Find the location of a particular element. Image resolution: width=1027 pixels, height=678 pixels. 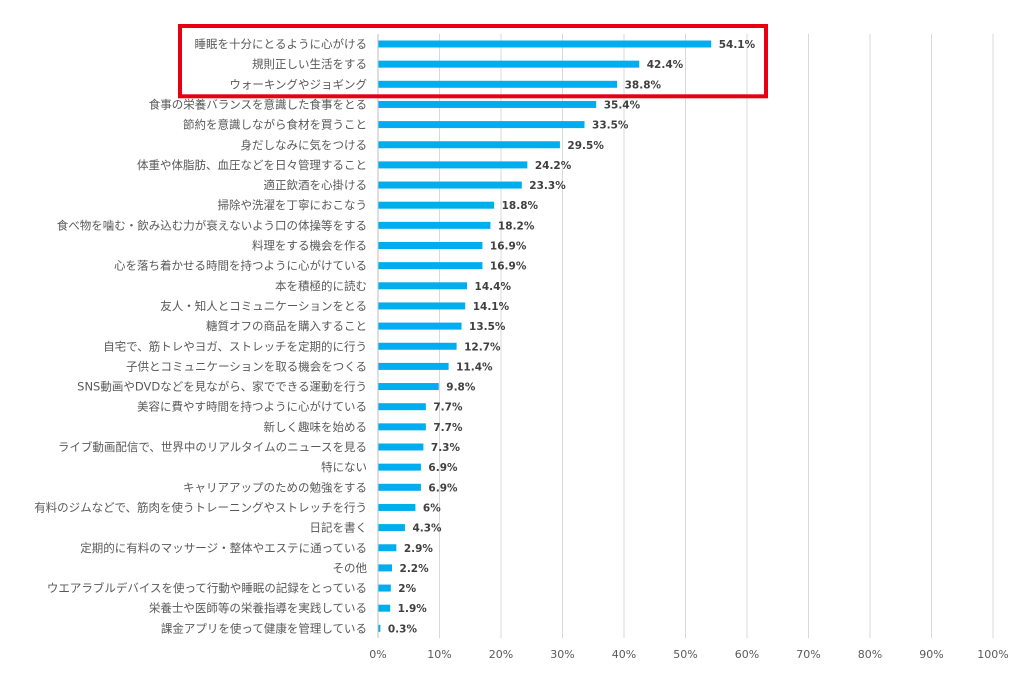

category-label: 睡眠を十分にとるように心がける is located at coordinates (281, 44).